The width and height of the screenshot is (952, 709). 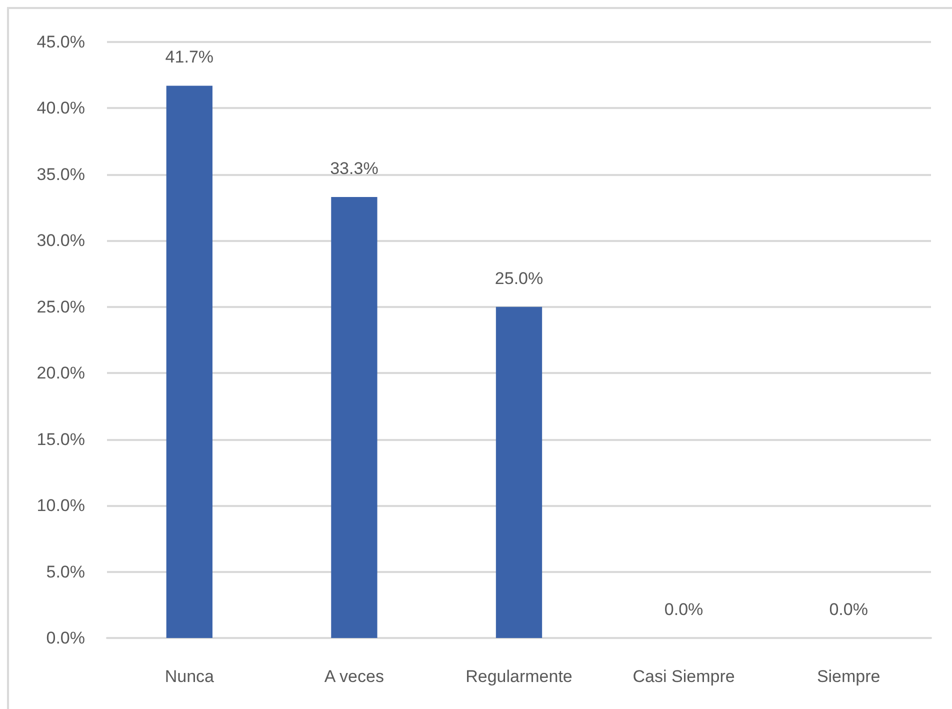 What do you see at coordinates (519, 278) in the screenshot?
I see `data-label: 25.0%` at bounding box center [519, 278].